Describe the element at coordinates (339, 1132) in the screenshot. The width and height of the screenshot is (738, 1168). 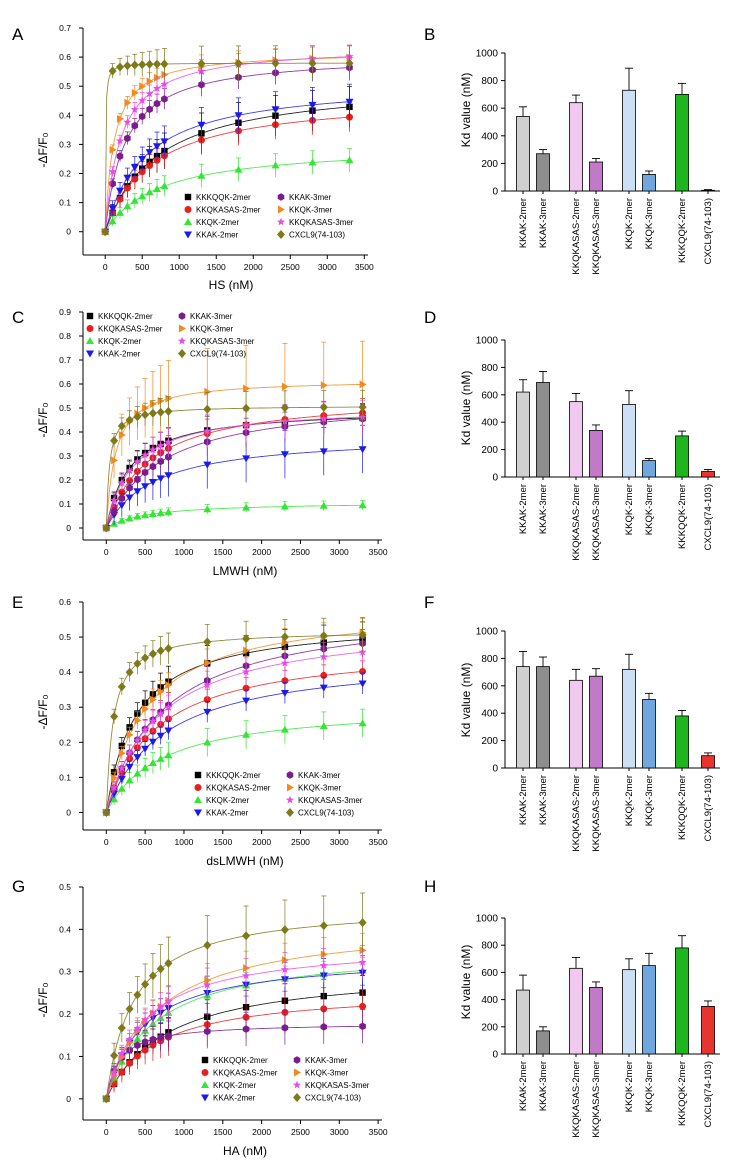
I see `x-tick-label: 3000` at that location.